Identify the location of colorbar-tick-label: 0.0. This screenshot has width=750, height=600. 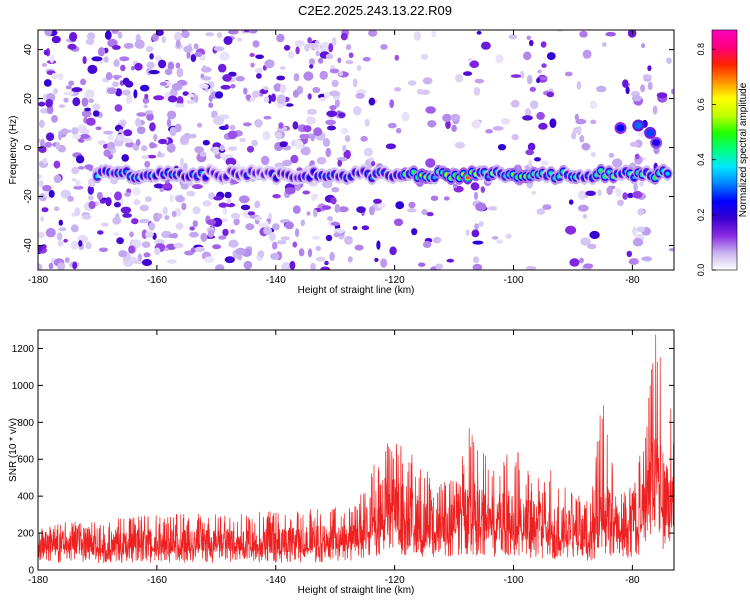
(701, 270).